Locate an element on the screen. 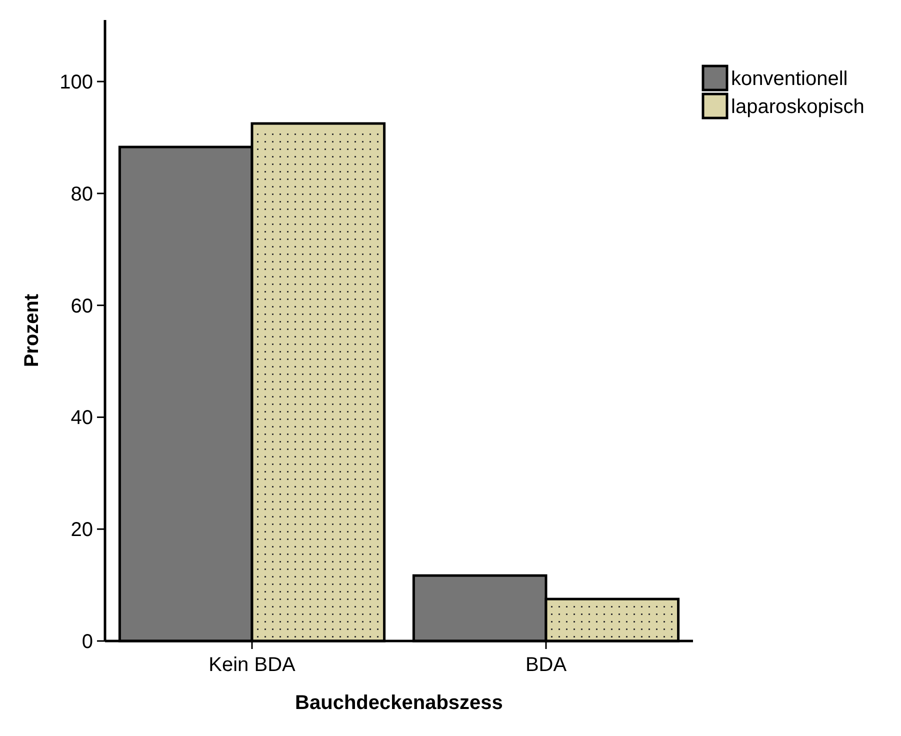 This screenshot has width=901, height=736. x-tick-label: Kein BDA is located at coordinates (252, 665).